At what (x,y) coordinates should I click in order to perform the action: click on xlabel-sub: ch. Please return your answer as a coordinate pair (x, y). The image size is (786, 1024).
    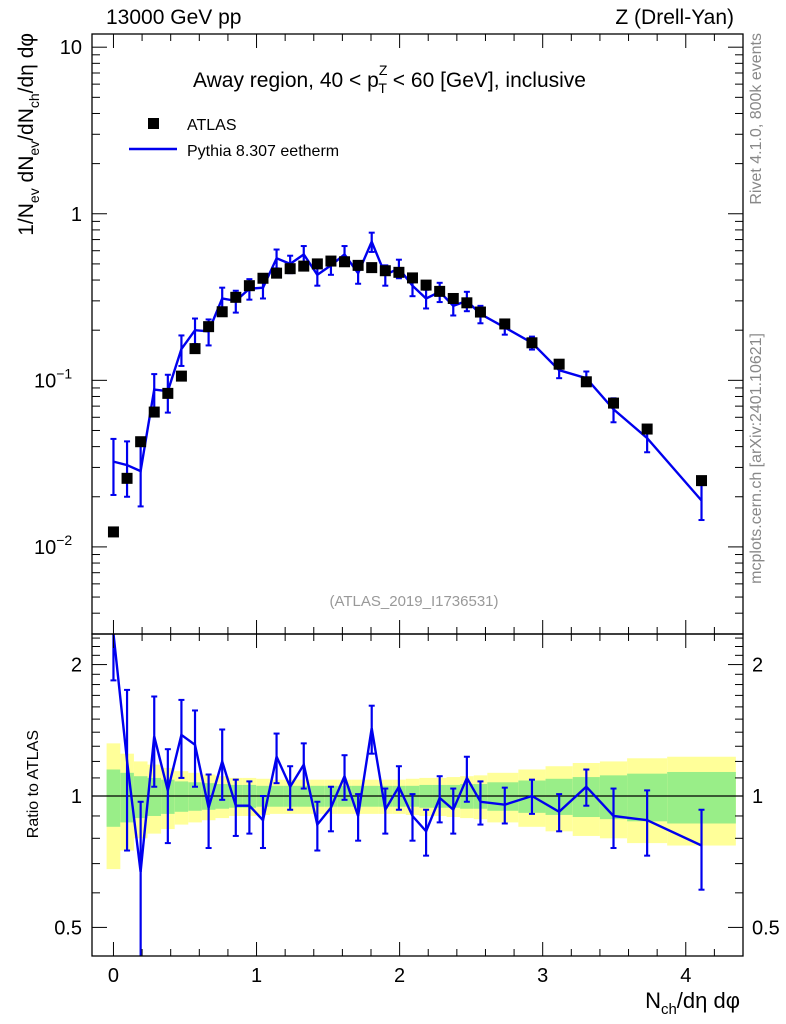
    Looking at the image, I should click on (669, 1009).